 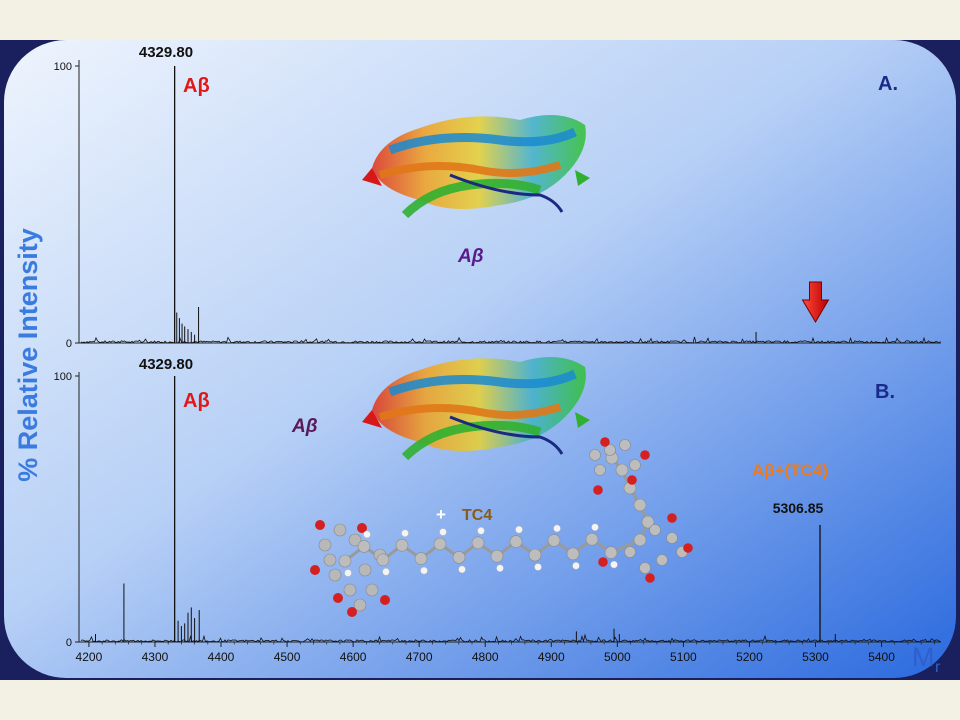 What do you see at coordinates (798, 508) in the screenshot?
I see `panel-b-complex-mass: 5306.85` at bounding box center [798, 508].